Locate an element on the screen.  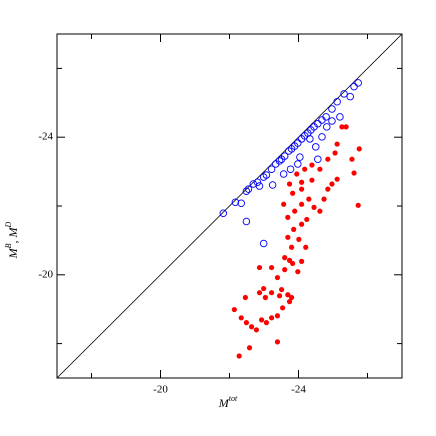
y-tick-label: -20 is located at coordinates (45, 274).